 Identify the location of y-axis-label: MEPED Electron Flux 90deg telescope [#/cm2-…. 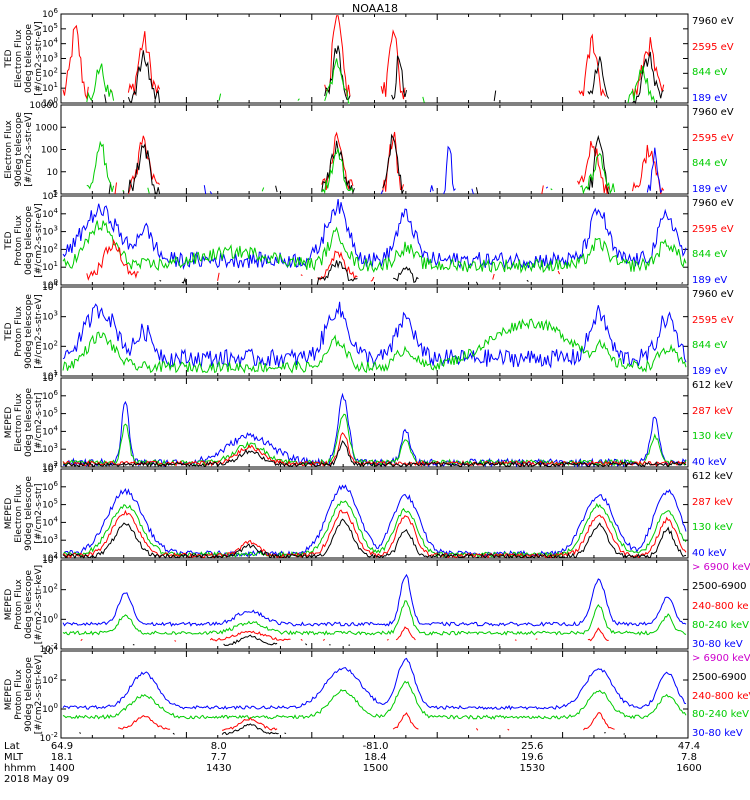
(24, 513).